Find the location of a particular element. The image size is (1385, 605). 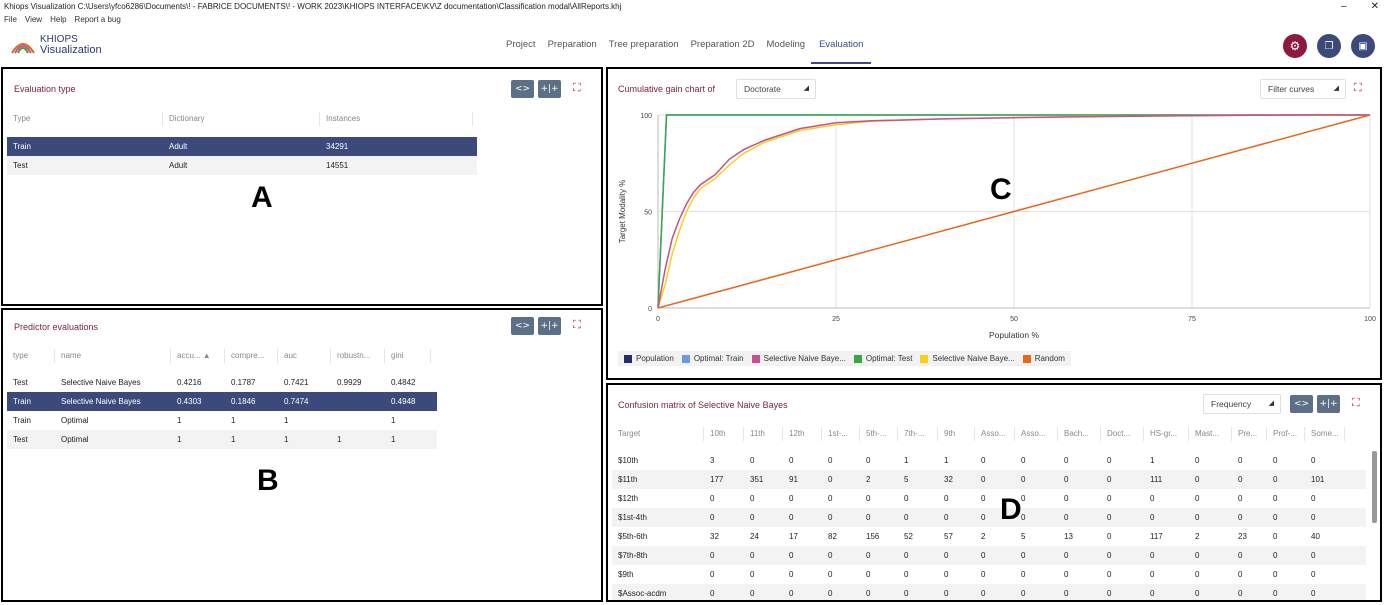

column-header: Instances is located at coordinates (396, 119).